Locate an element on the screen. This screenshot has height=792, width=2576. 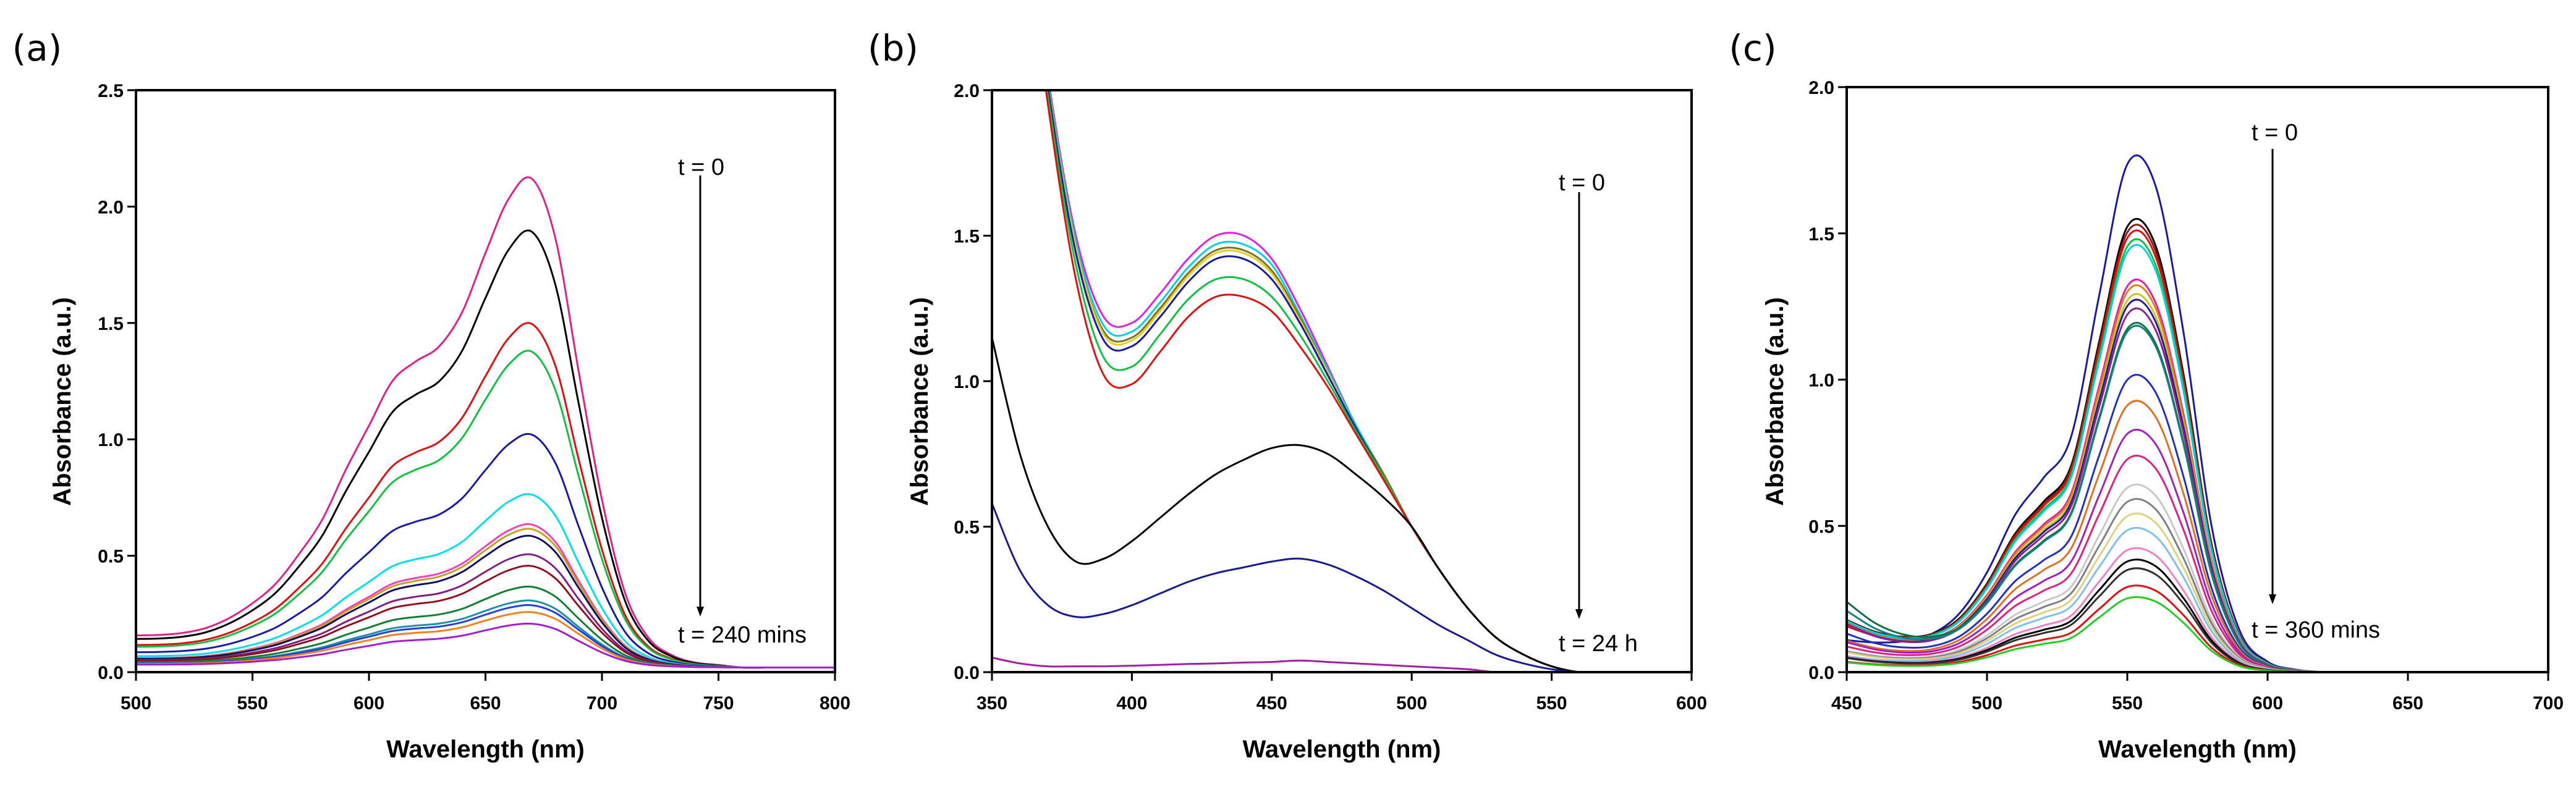
panel-label: (a) is located at coordinates (37, 48).